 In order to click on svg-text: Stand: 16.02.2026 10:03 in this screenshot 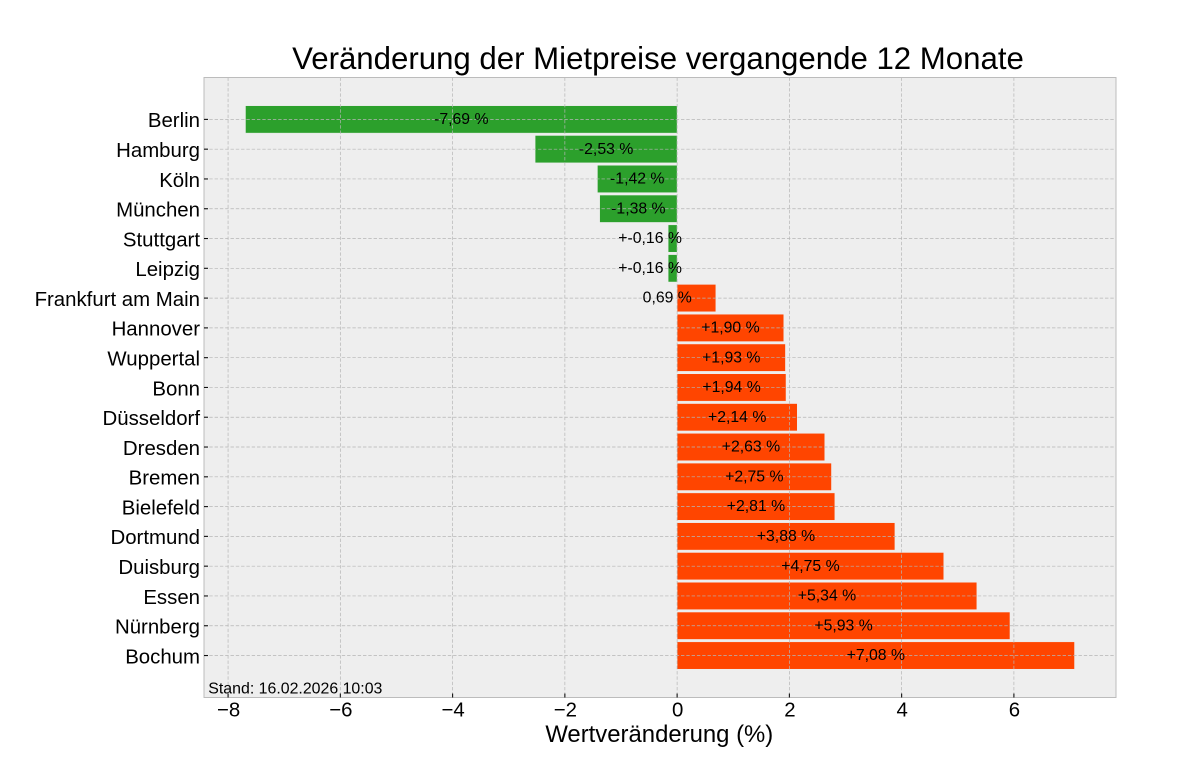, I will do `click(295, 688)`.